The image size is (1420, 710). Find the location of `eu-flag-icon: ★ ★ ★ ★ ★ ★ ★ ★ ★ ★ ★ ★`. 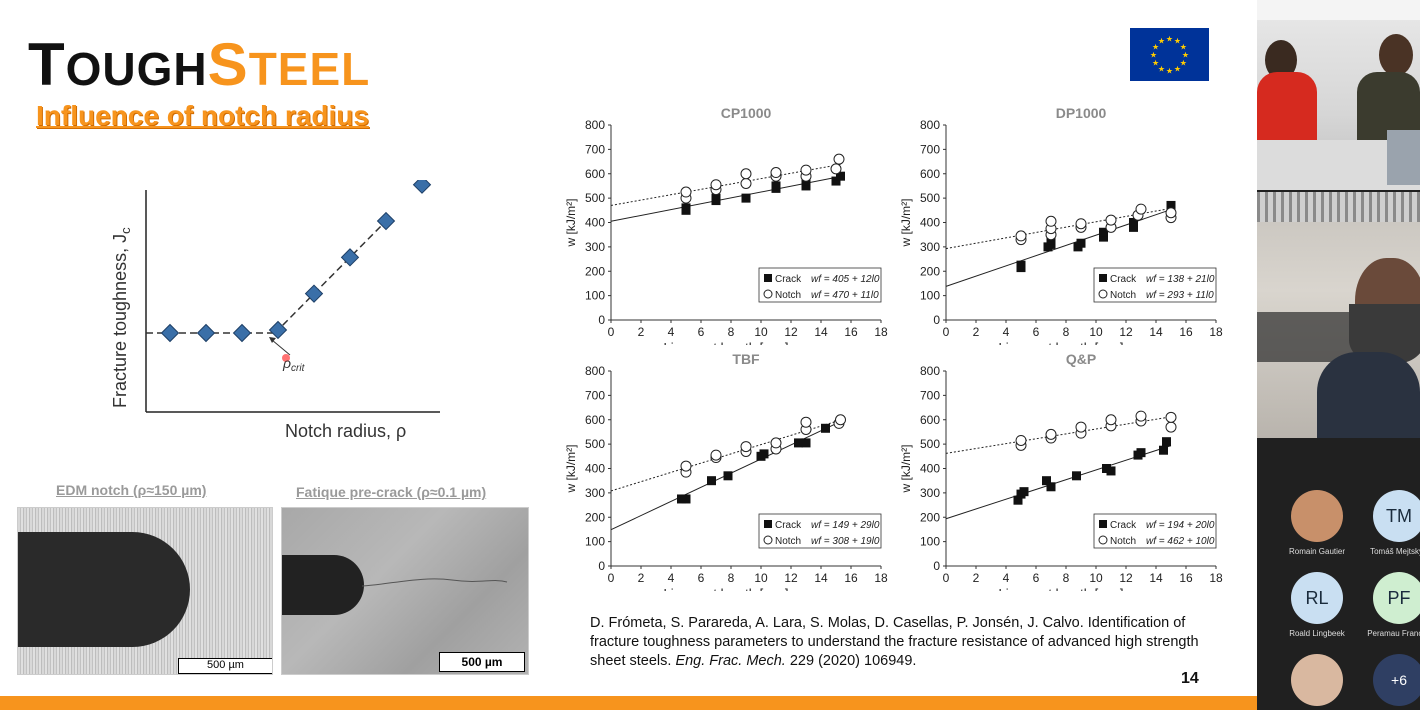

eu-flag-icon: ★ ★ ★ ★ ★ ★ ★ ★ ★ ★ ★ ★ is located at coordinates (1169, 54).